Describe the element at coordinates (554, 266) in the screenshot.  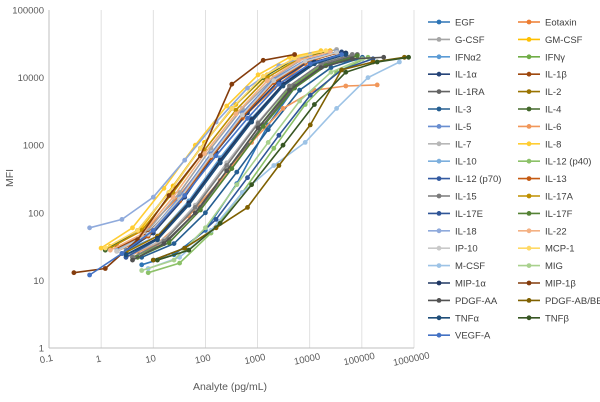
I see `legend-label: MIG` at that location.